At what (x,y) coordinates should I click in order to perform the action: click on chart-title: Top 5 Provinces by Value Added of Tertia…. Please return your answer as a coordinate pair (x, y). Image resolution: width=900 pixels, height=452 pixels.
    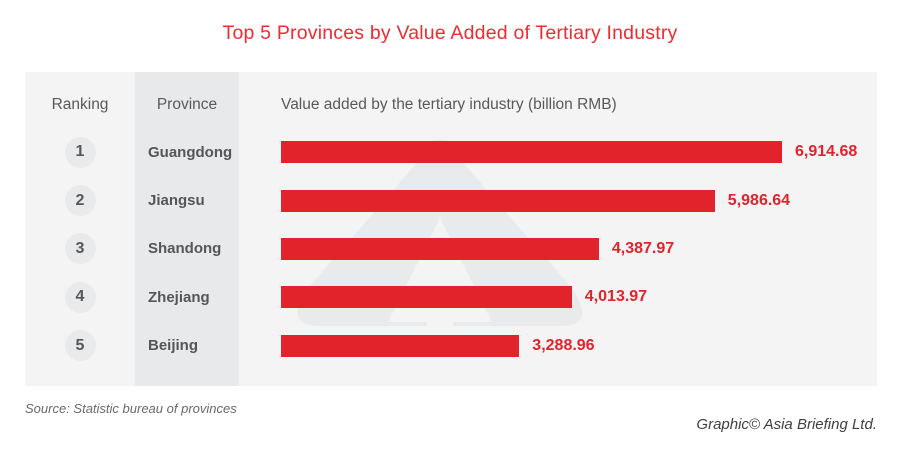
    Looking at the image, I should click on (450, 33).